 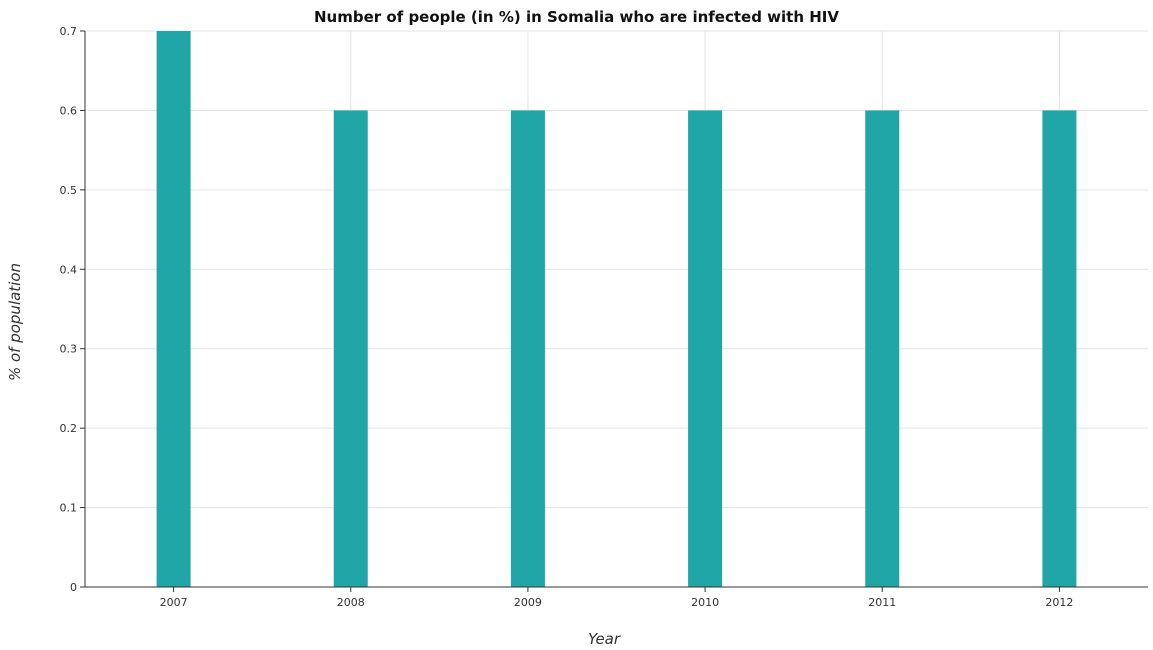 What do you see at coordinates (350, 348) in the screenshot?
I see `bar-2008` at bounding box center [350, 348].